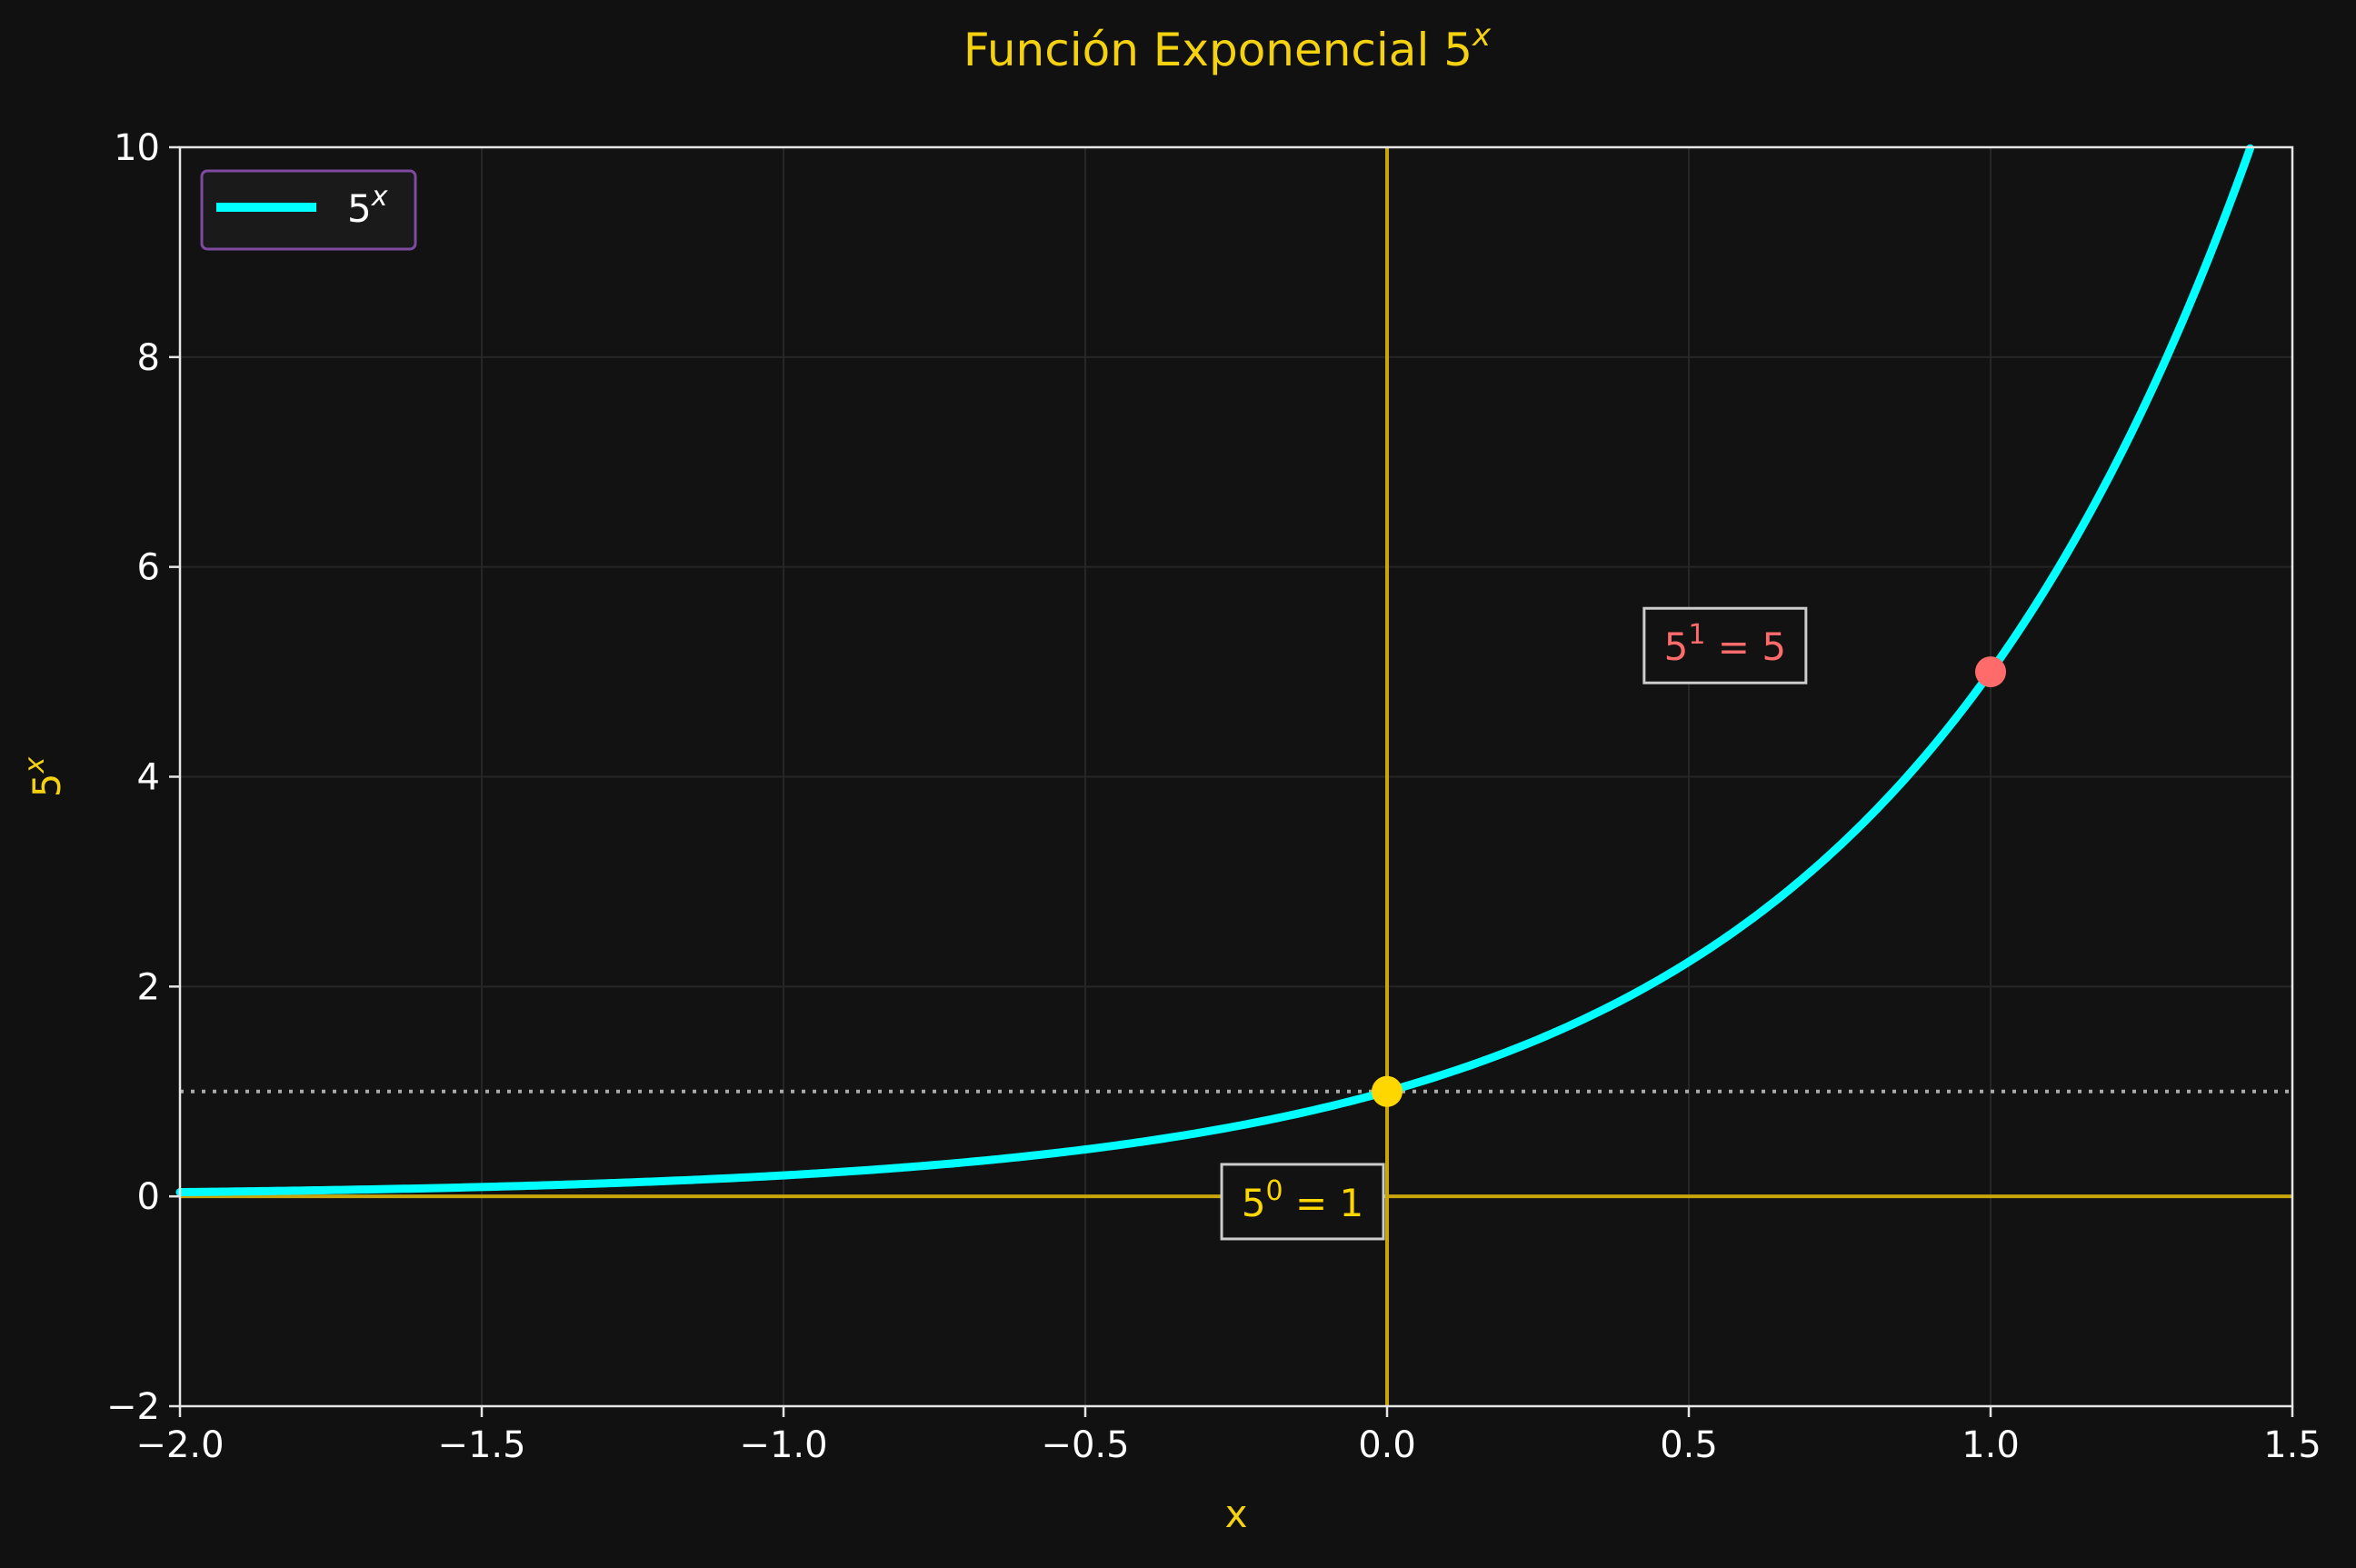  I want to click on x-tick-label-6: 1.0, so click(1991, 1445).